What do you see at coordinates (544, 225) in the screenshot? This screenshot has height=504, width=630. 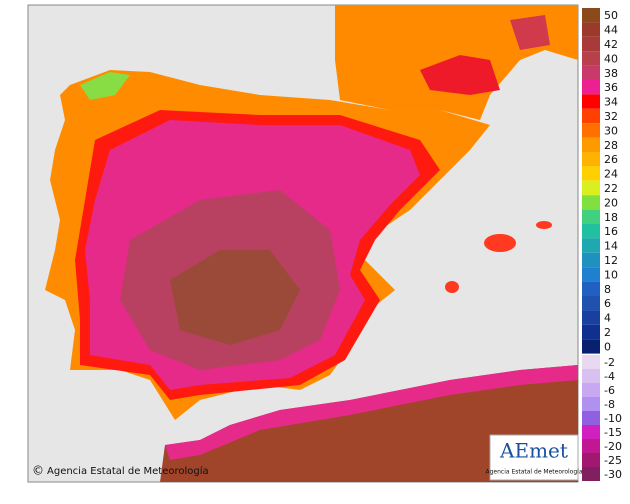 I see `menorca` at bounding box center [544, 225].